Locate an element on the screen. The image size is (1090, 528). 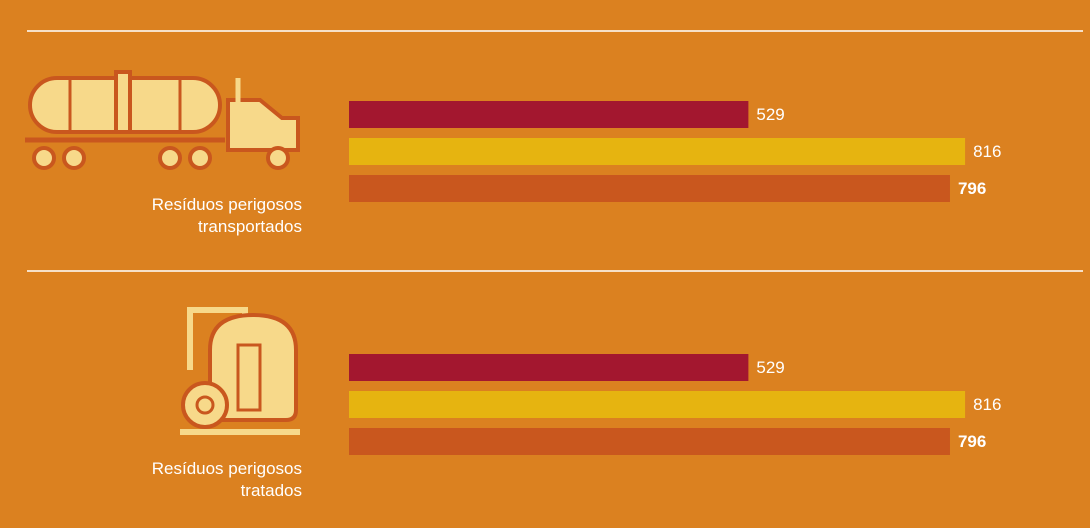
tanker-icon is located at coordinates (162, 120).